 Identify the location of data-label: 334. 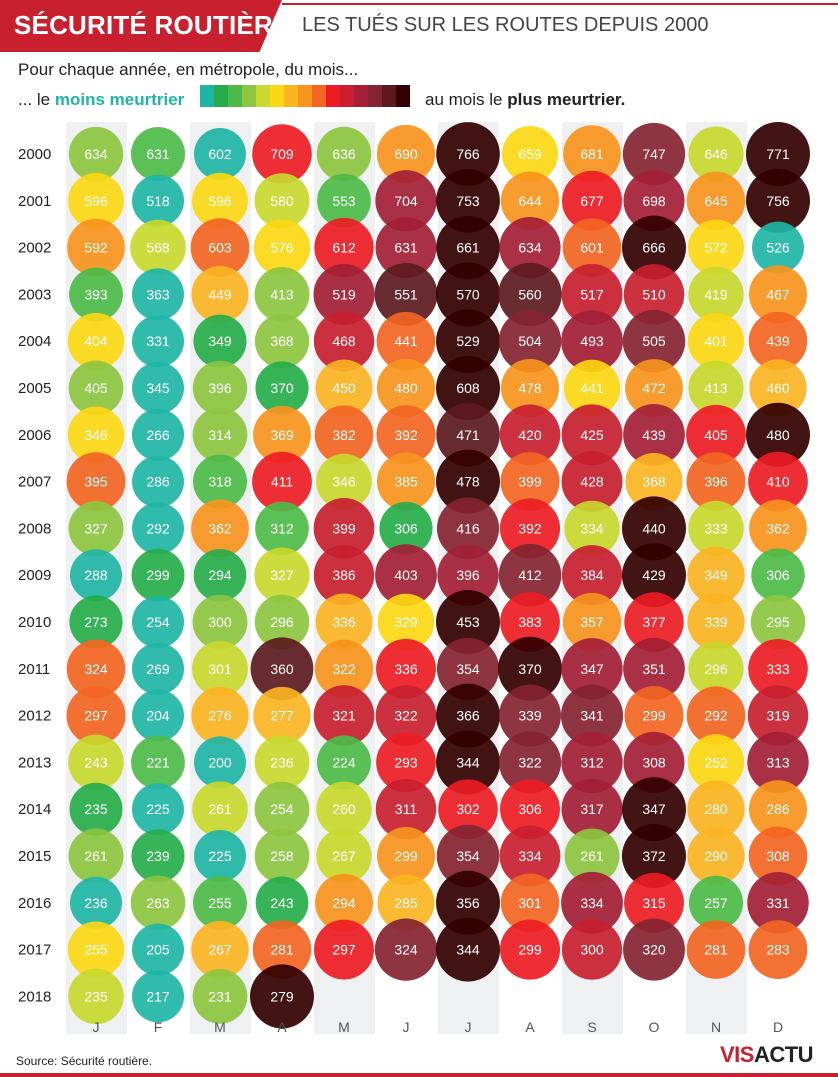
(530, 856).